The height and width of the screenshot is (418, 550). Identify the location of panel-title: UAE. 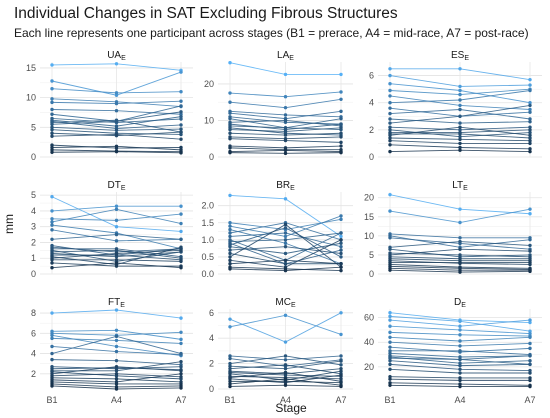
(116, 56).